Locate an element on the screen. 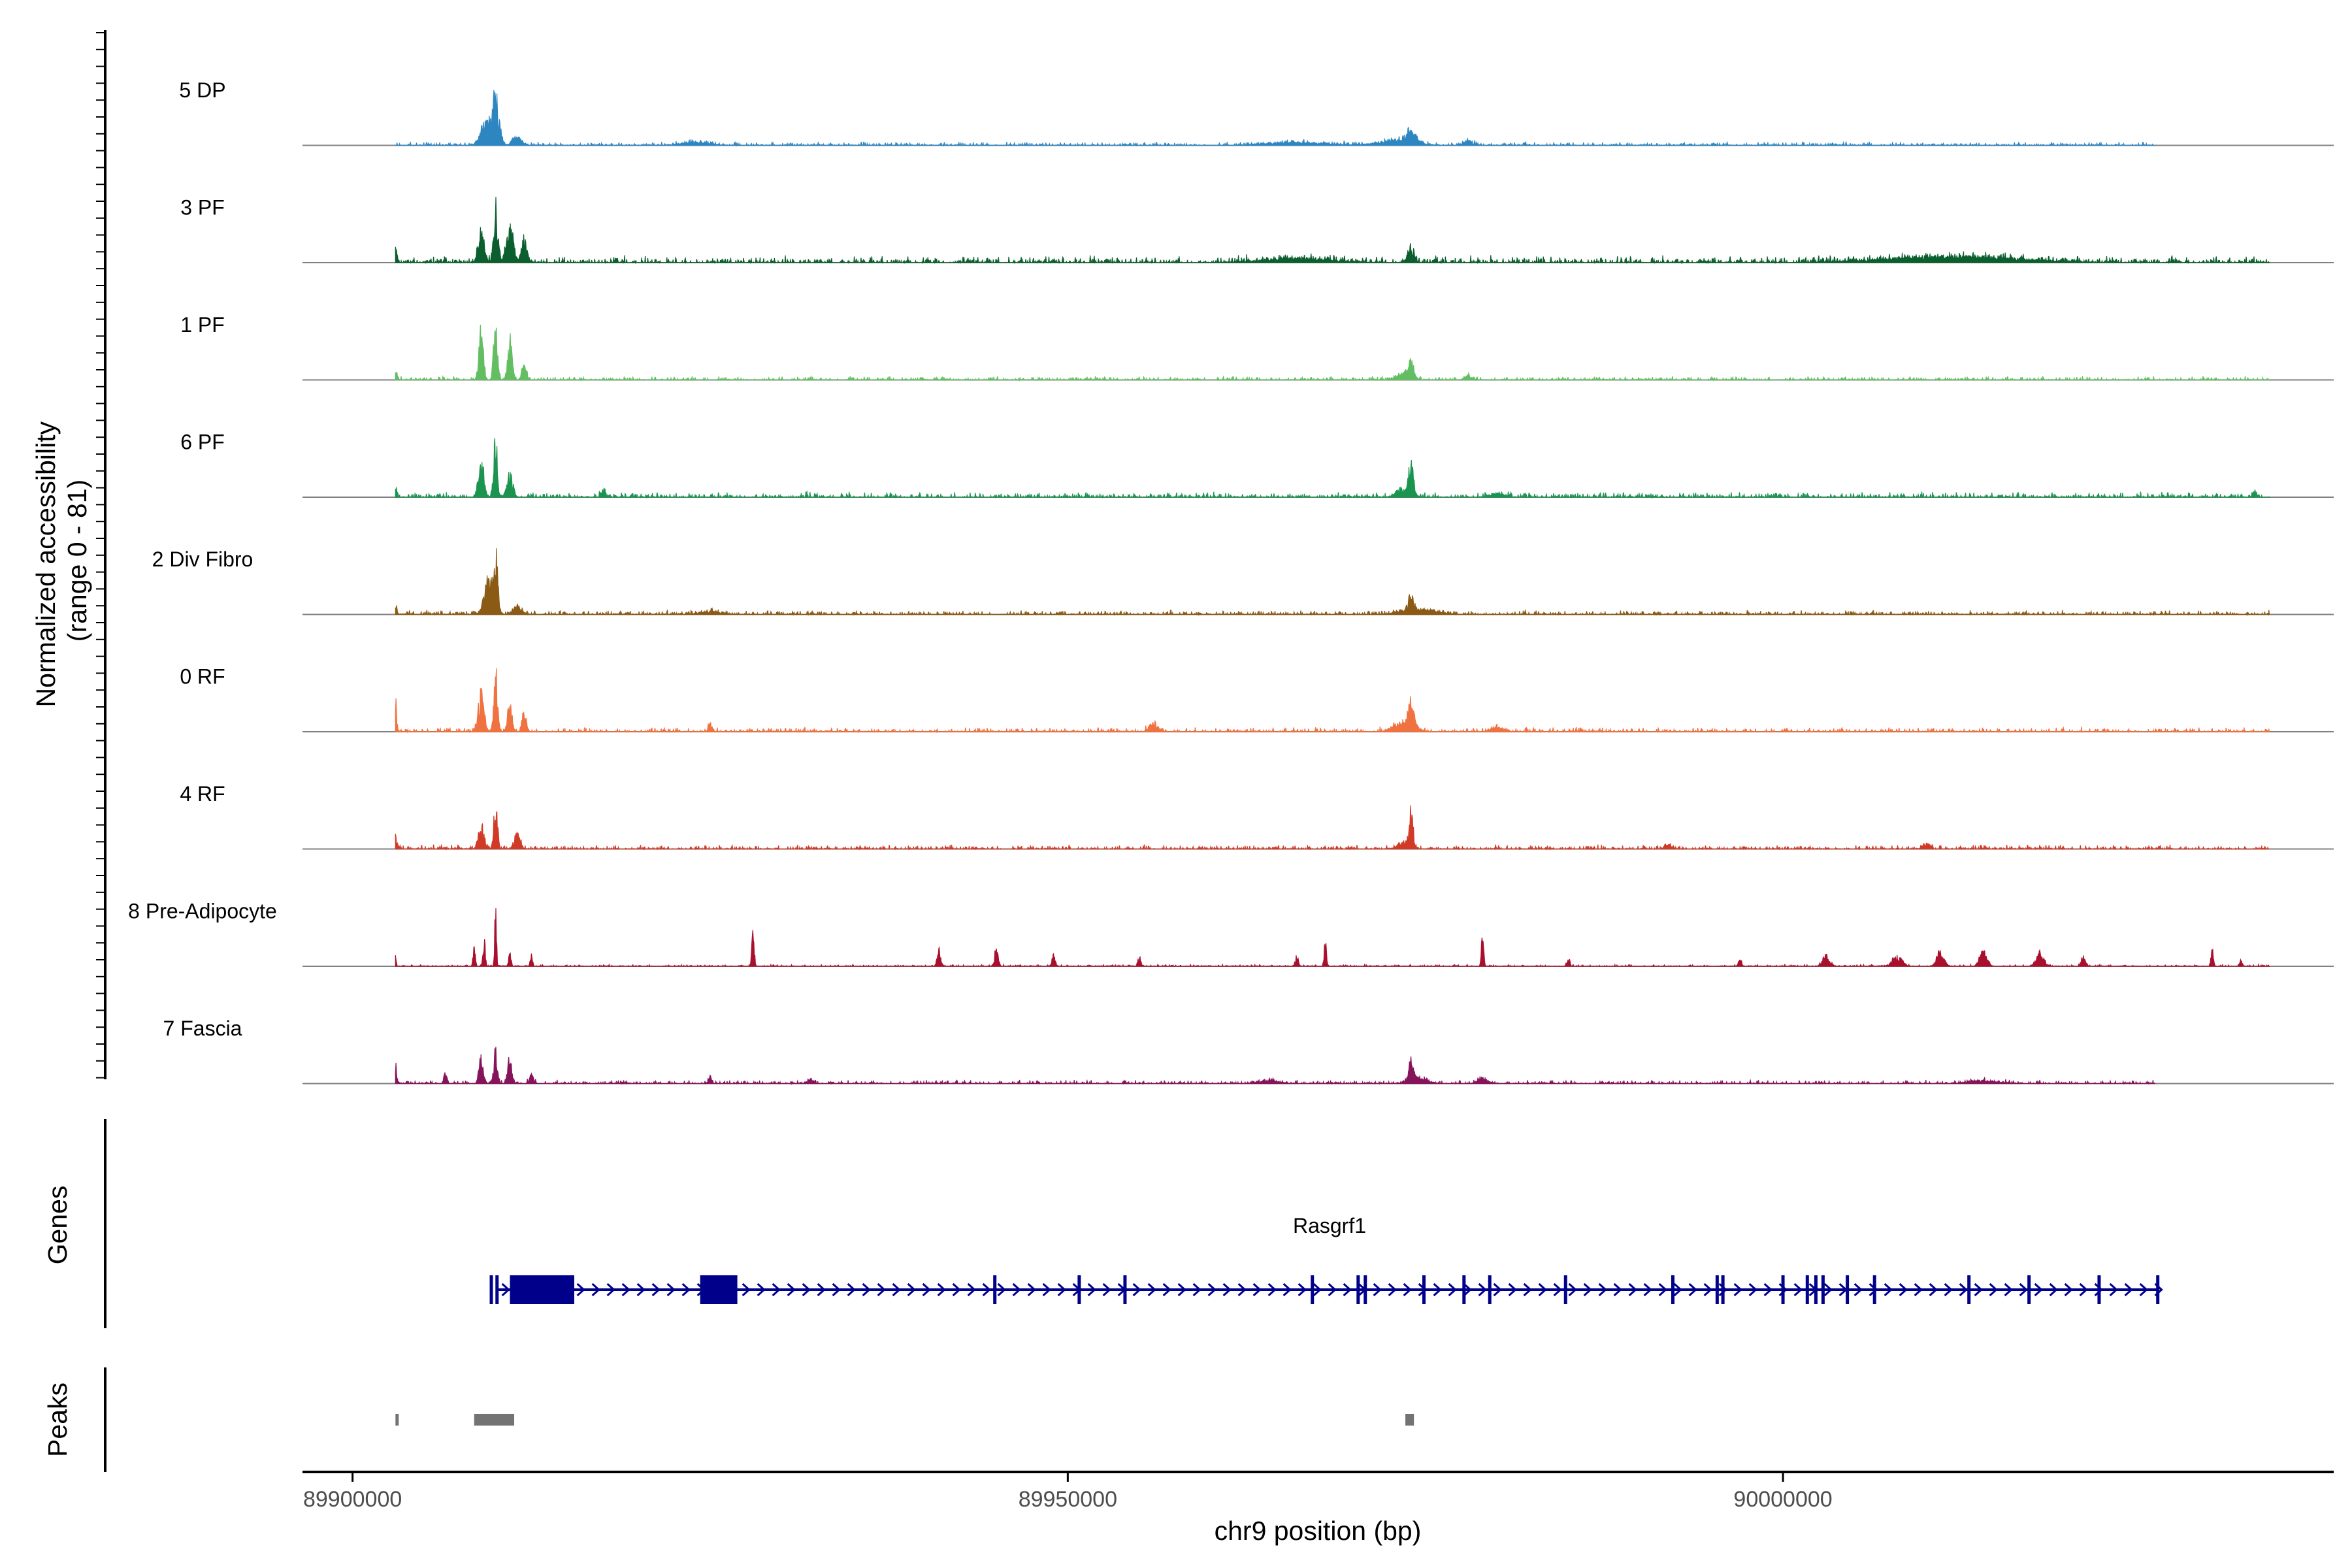  track-label: 4 RF is located at coordinates (202, 794).